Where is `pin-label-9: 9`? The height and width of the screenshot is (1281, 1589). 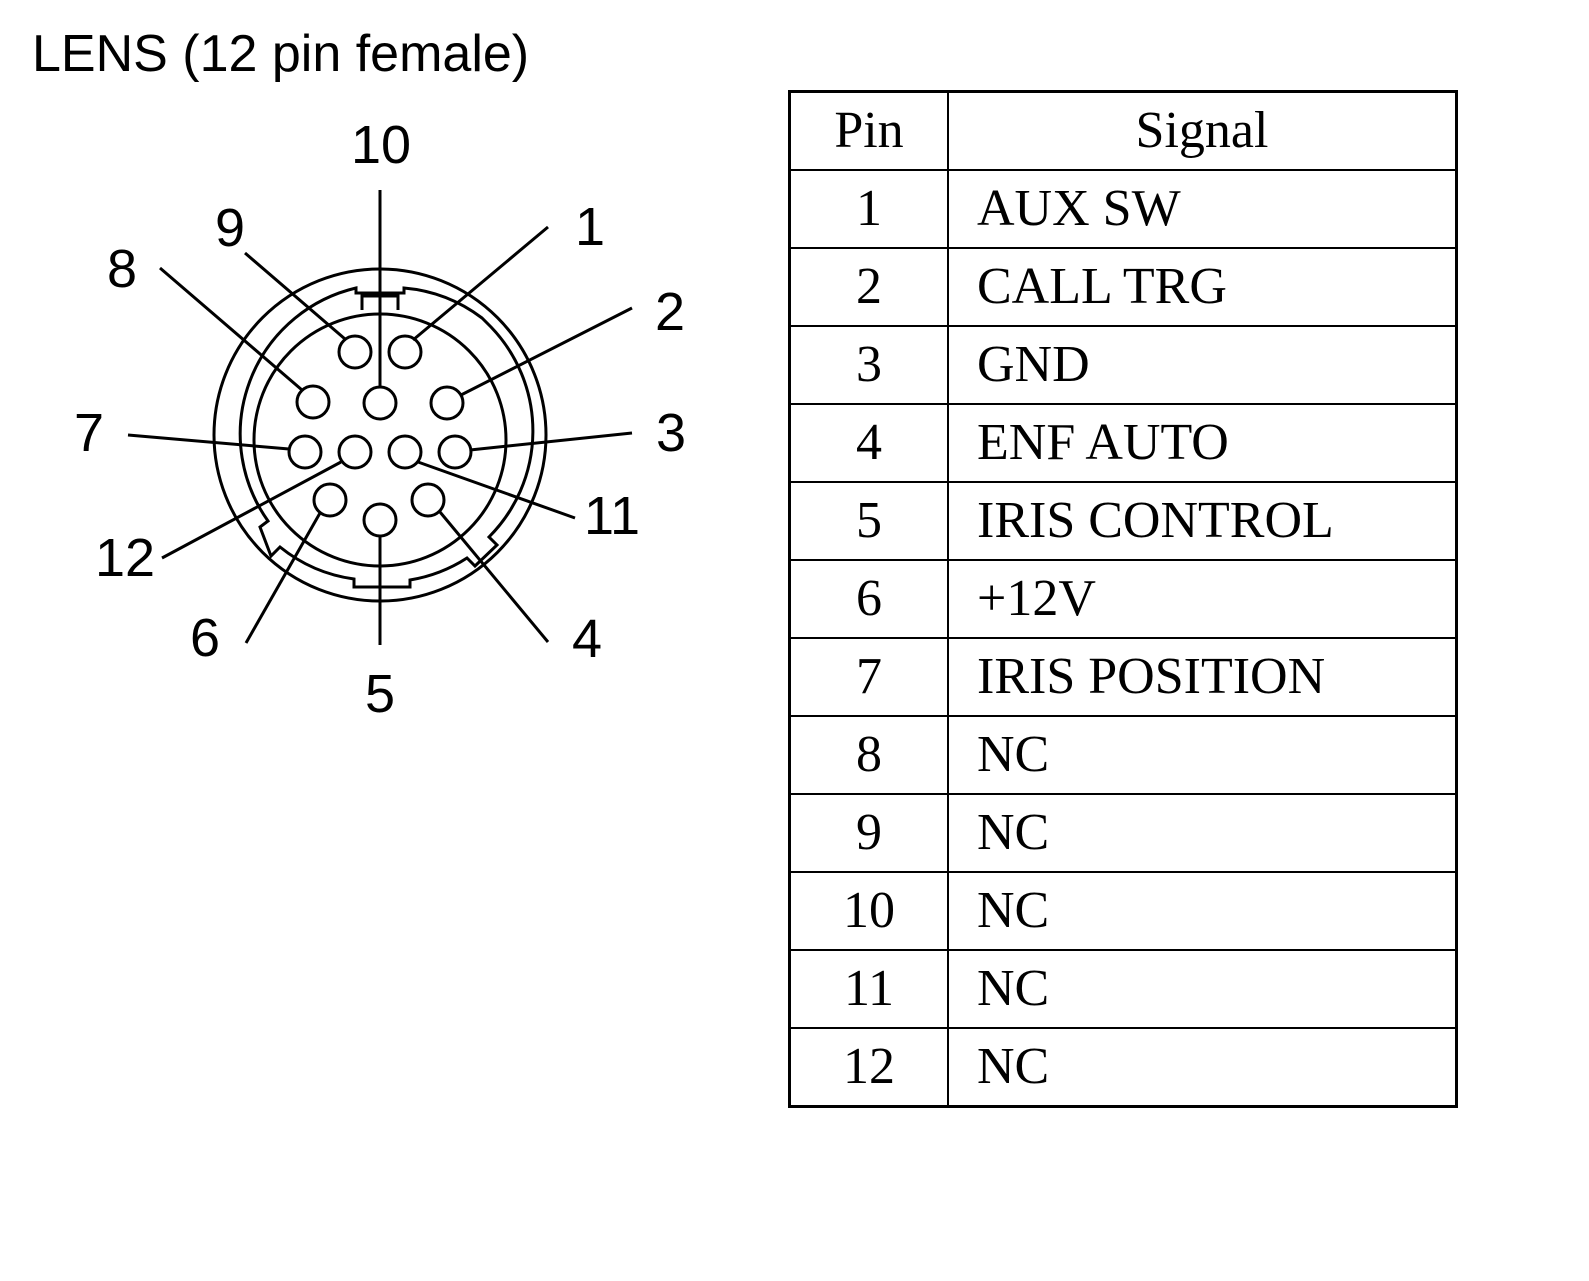 pin-label-9: 9 is located at coordinates (230, 228).